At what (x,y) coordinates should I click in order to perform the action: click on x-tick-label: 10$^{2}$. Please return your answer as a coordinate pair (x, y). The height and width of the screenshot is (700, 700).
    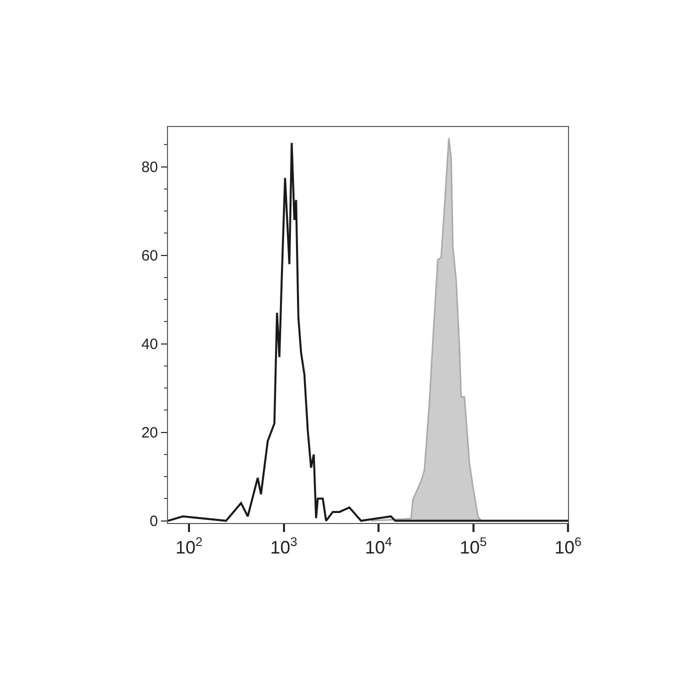
    Looking at the image, I should click on (189, 546).